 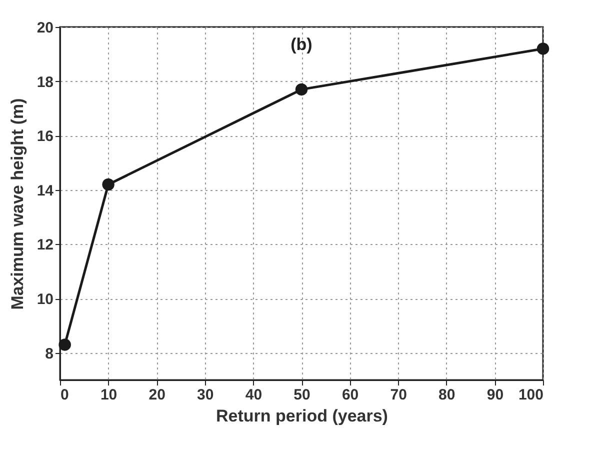 What do you see at coordinates (45, 191) in the screenshot?
I see `y-tick-label: 14` at bounding box center [45, 191].